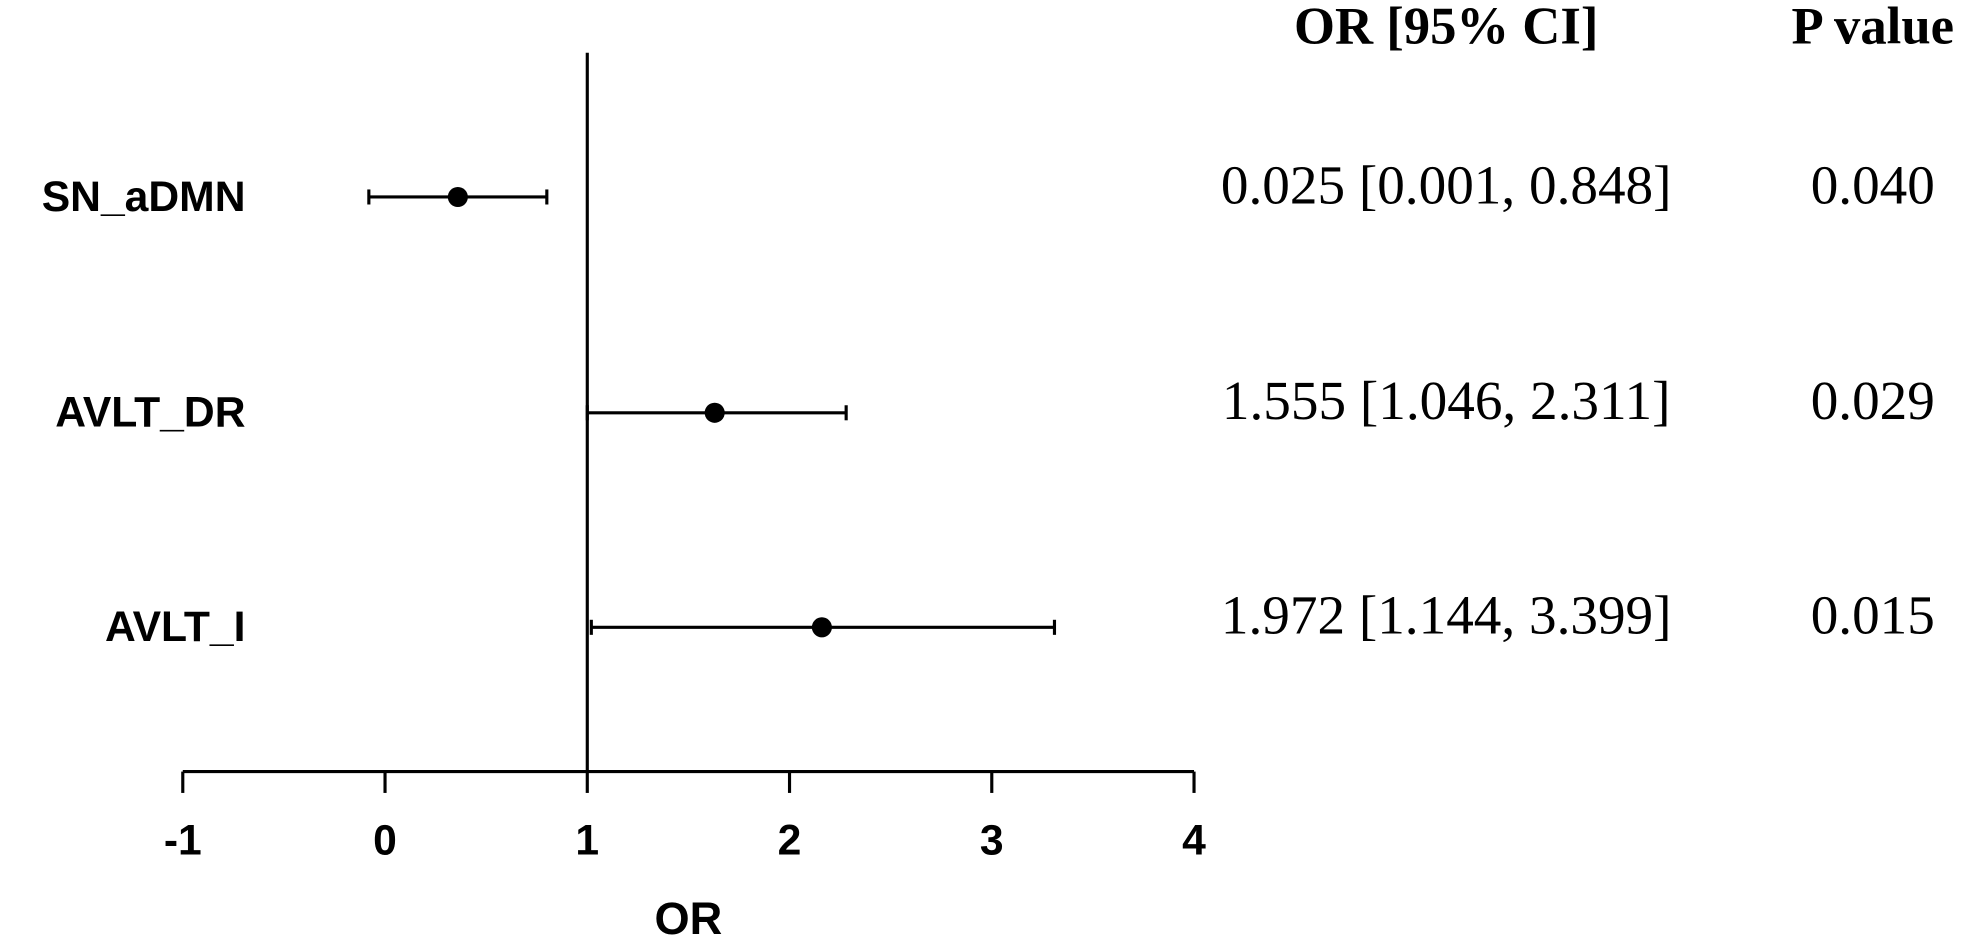  Describe the element at coordinates (1446, 27) in the screenshot. I see `table-header: OR [95% CI]` at that location.